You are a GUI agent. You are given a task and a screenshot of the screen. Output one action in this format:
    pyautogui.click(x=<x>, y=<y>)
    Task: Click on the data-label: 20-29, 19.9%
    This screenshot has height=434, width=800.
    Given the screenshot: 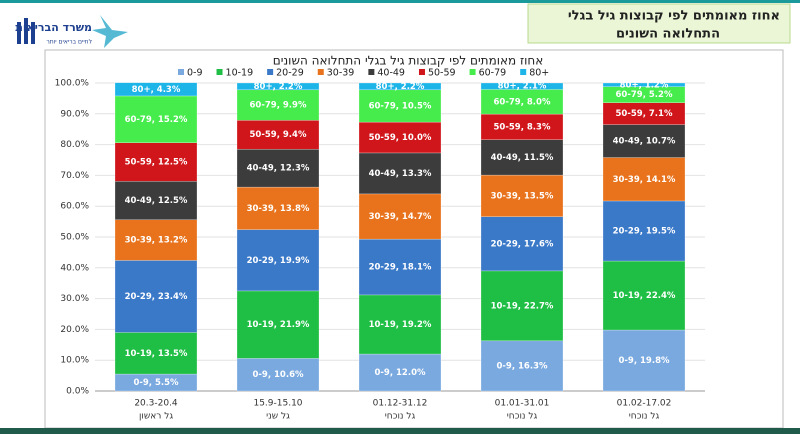 What is the action you would take?
    pyautogui.click(x=278, y=261)
    